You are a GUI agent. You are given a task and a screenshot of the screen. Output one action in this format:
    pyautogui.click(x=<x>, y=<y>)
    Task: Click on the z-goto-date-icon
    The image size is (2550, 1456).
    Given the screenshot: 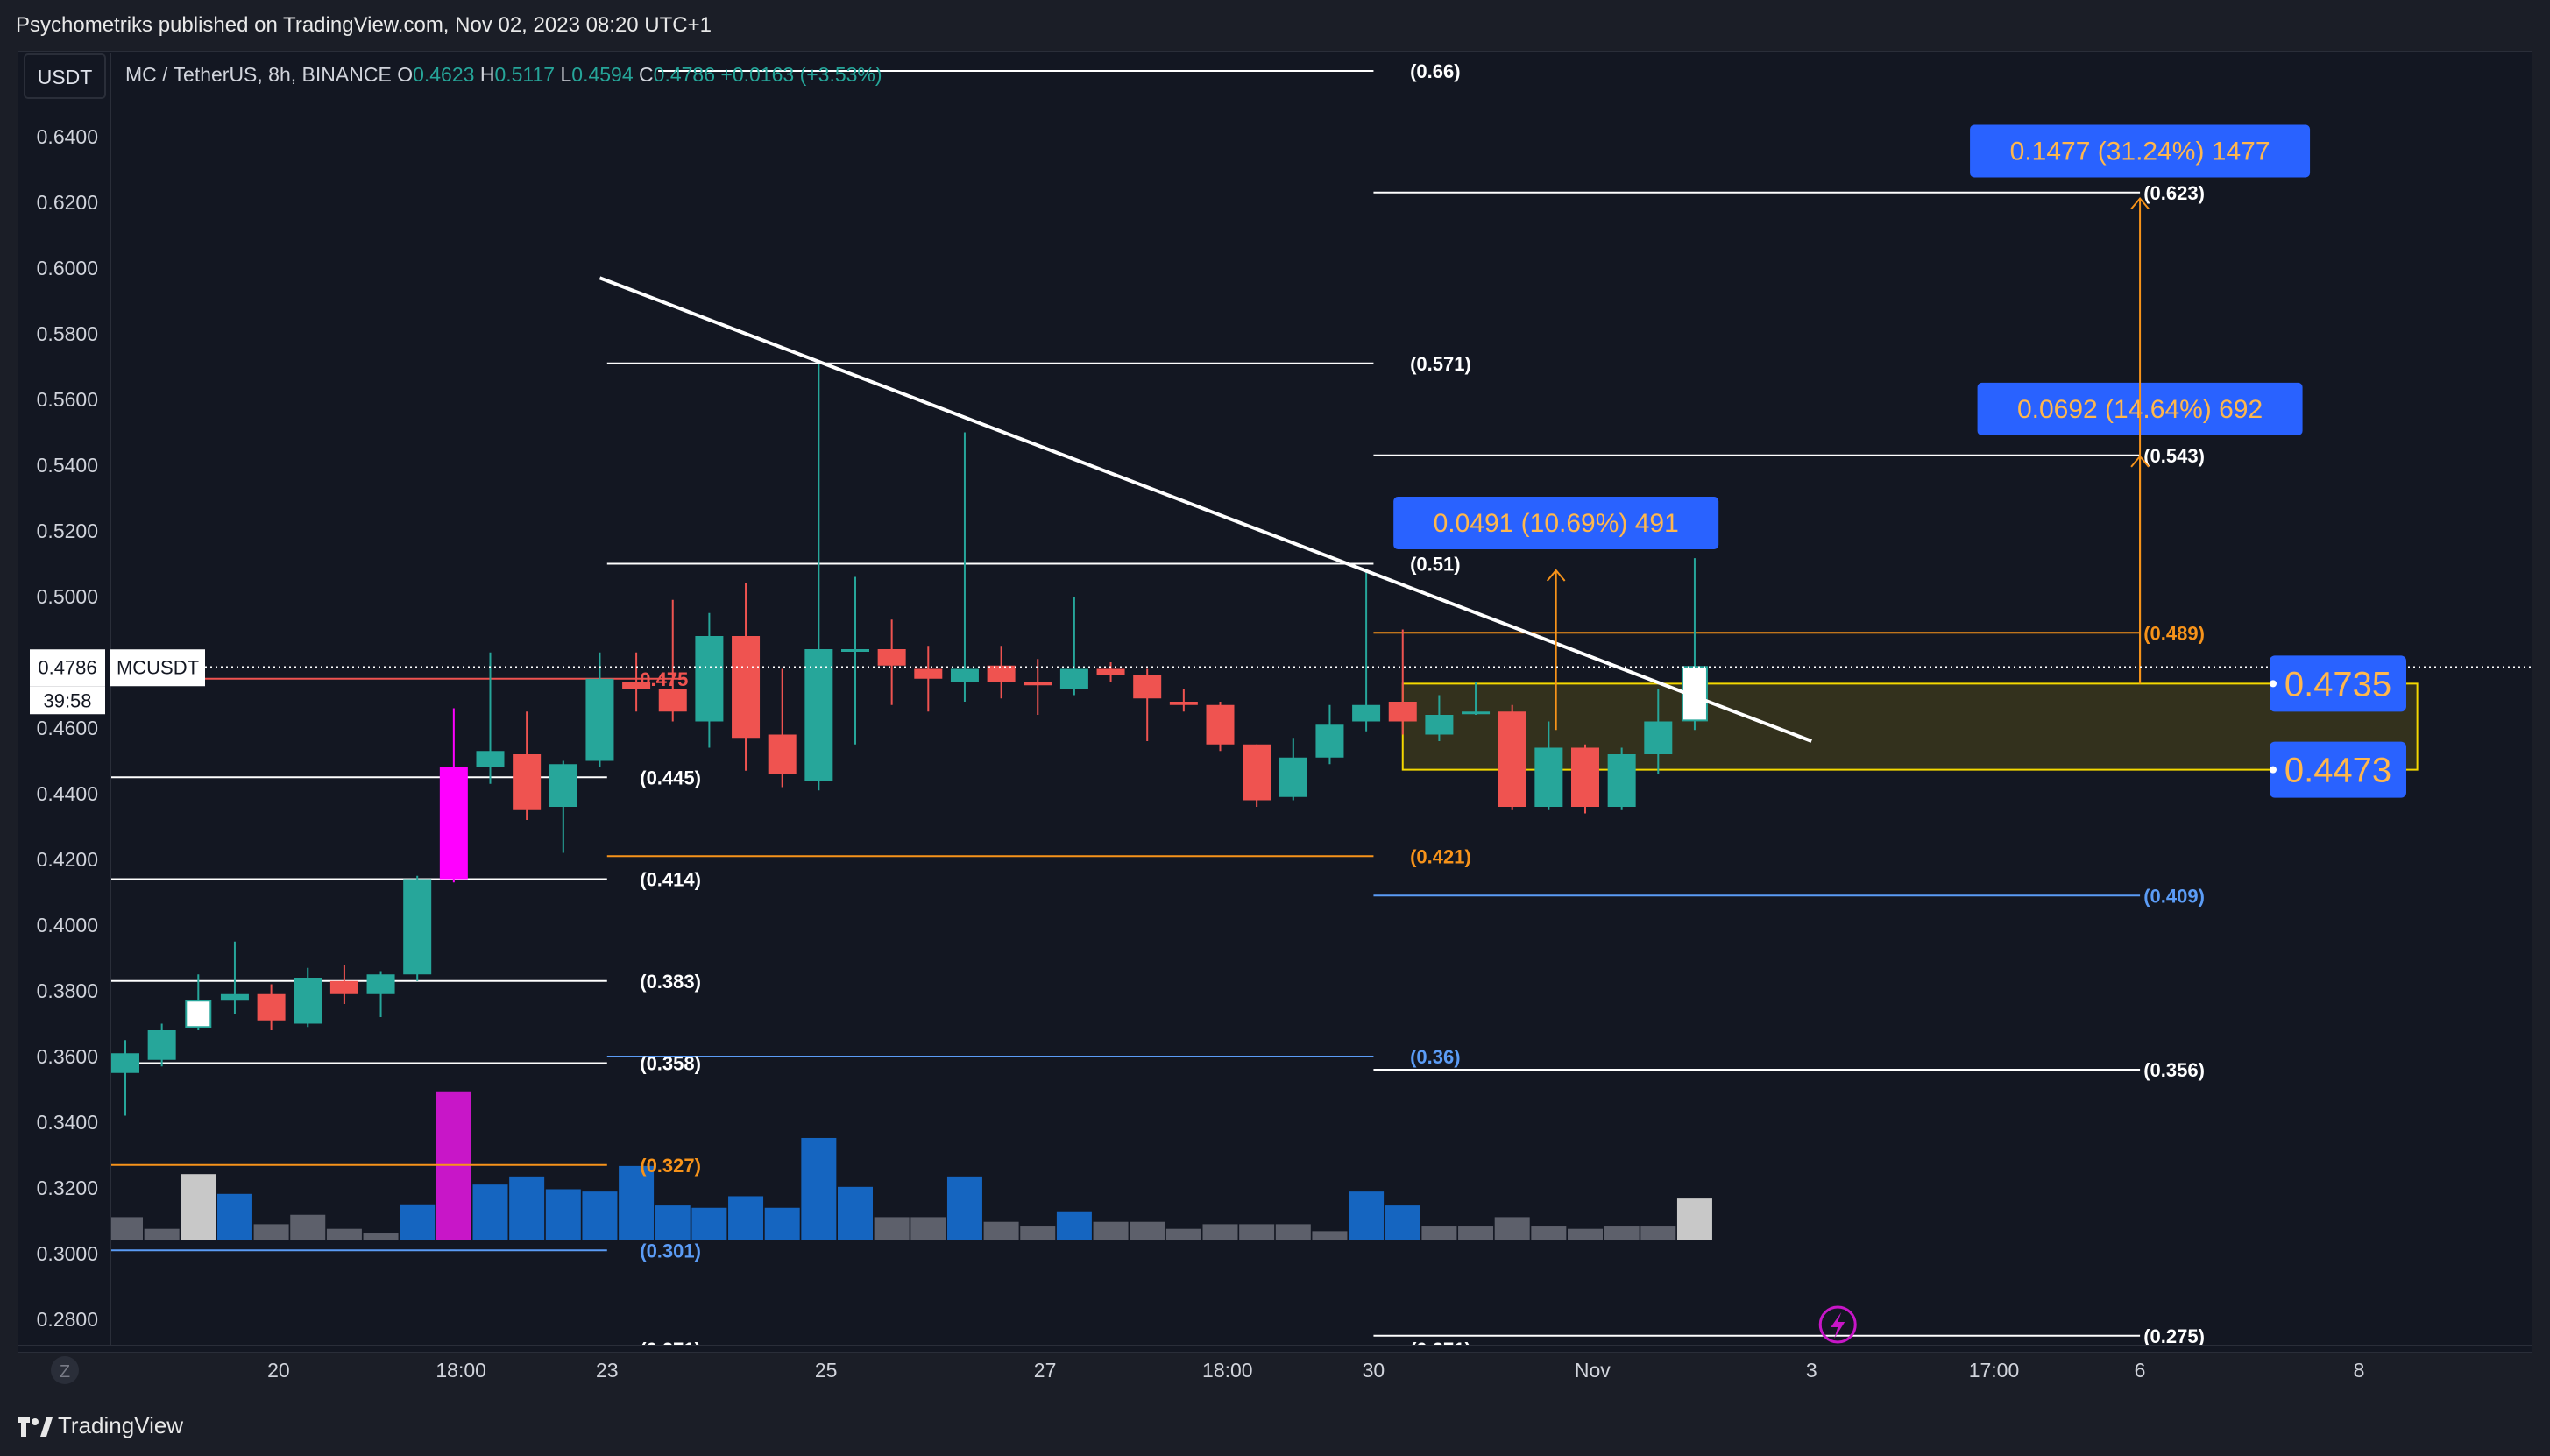 What is the action you would take?
    pyautogui.click(x=65, y=1370)
    